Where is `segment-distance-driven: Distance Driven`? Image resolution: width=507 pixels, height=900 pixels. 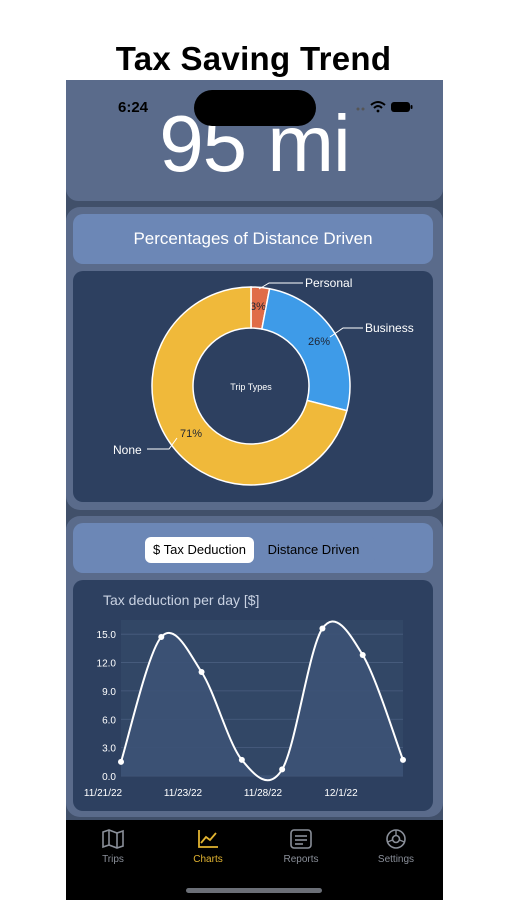
segment-distance-driven: Distance Driven is located at coordinates (313, 549).